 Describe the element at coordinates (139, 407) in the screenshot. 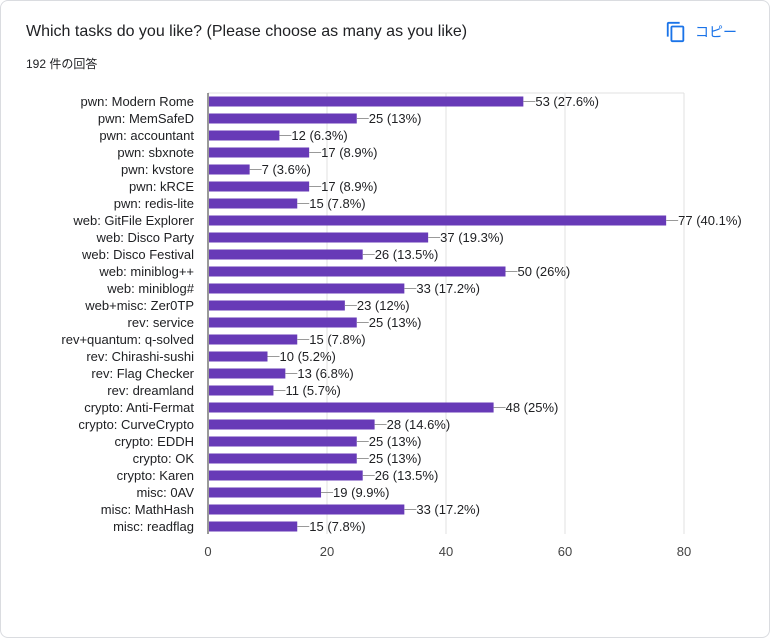

I see `category-label: crypto: Anti-Fermat` at that location.